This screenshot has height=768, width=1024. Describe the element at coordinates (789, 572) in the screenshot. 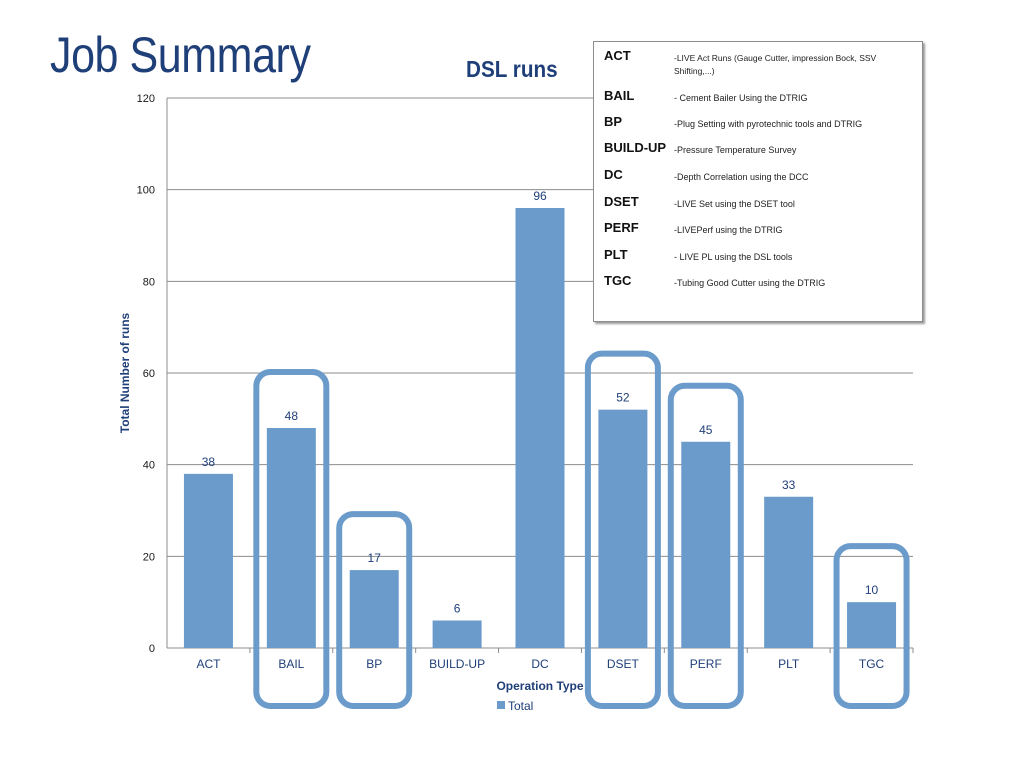

I see `bar-plt` at that location.